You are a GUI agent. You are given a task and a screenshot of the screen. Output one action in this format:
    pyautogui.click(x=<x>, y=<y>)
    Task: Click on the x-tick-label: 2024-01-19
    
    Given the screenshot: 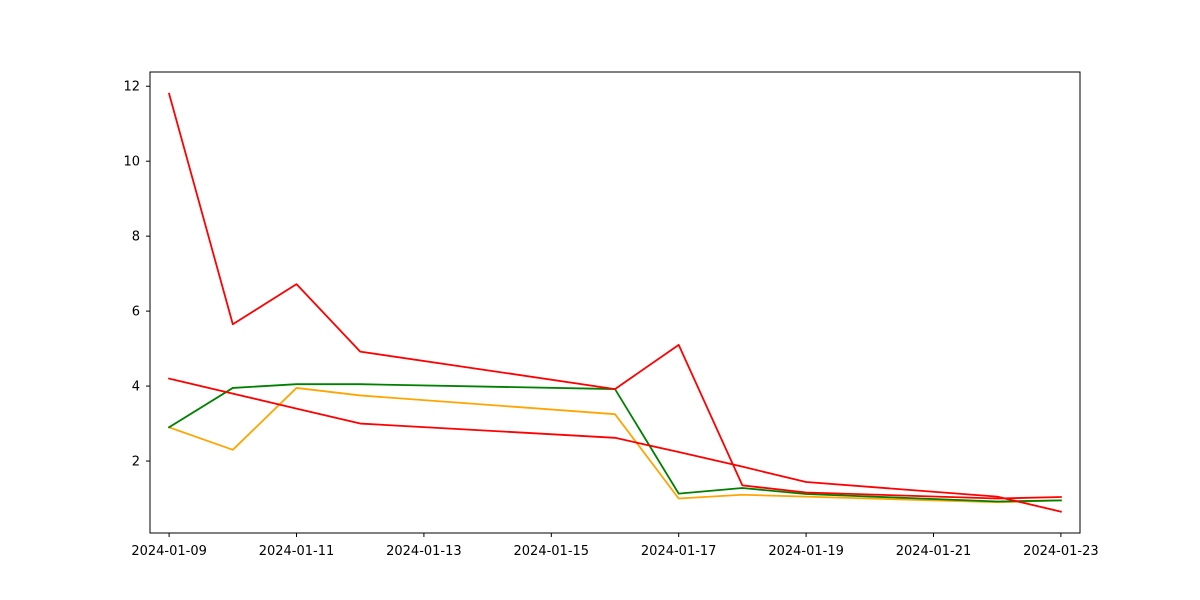 What is the action you would take?
    pyautogui.click(x=806, y=551)
    